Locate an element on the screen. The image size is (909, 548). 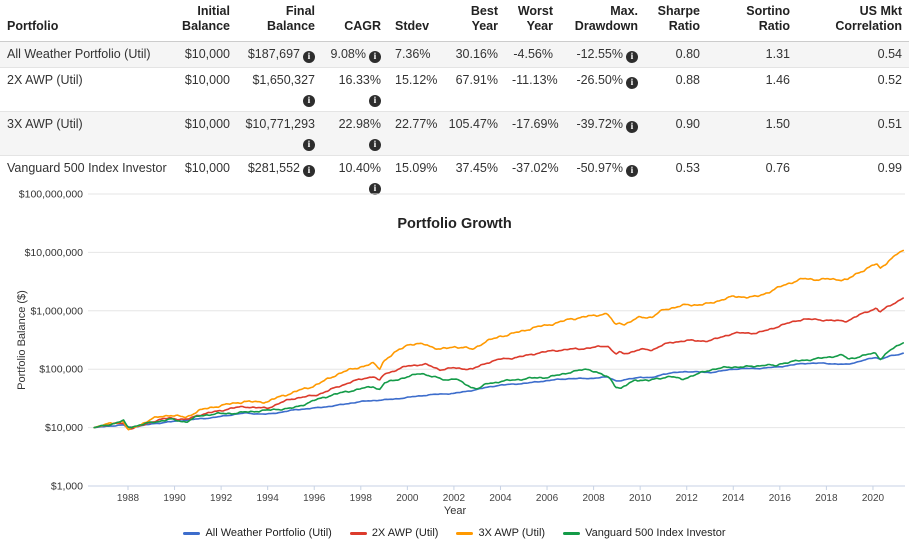
chart-title: Portfolio Growth is located at coordinates (454, 224).